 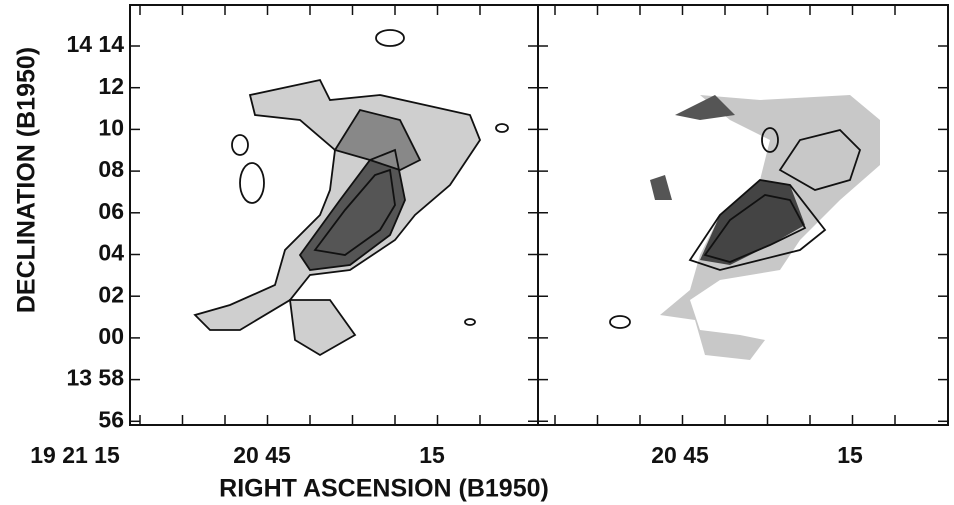 What do you see at coordinates (95, 378) in the screenshot?
I see `y-tick-label: 13 58` at bounding box center [95, 378].